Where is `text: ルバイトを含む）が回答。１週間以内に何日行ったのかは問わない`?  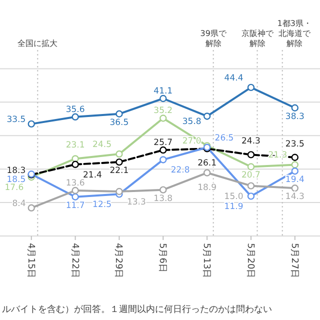 text: ルバイトを含む）が回答。１週間以内に何日行ったのかは問わない is located at coordinates (137, 309).